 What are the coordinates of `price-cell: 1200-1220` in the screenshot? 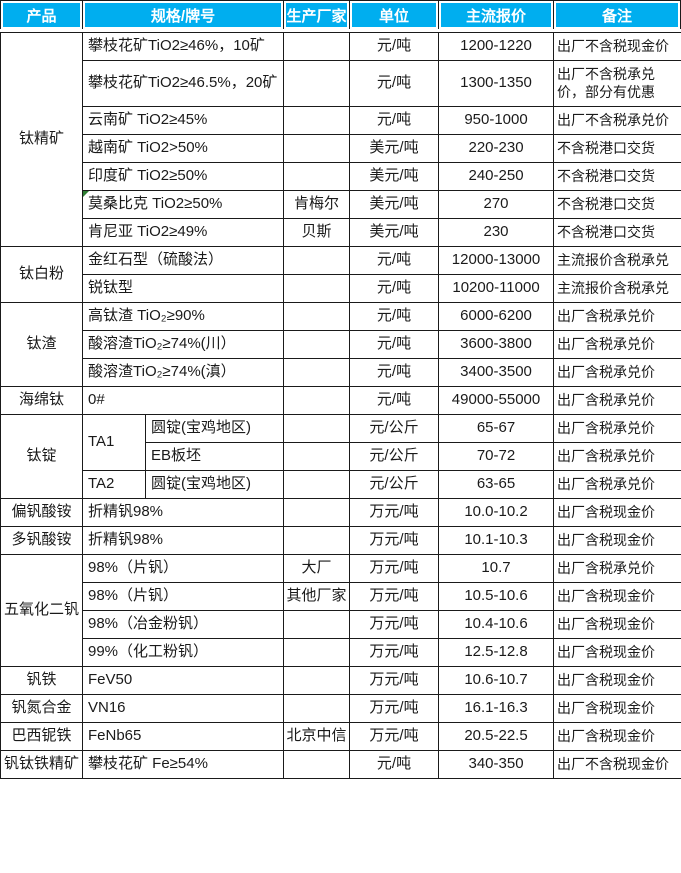 It's located at (496, 46).